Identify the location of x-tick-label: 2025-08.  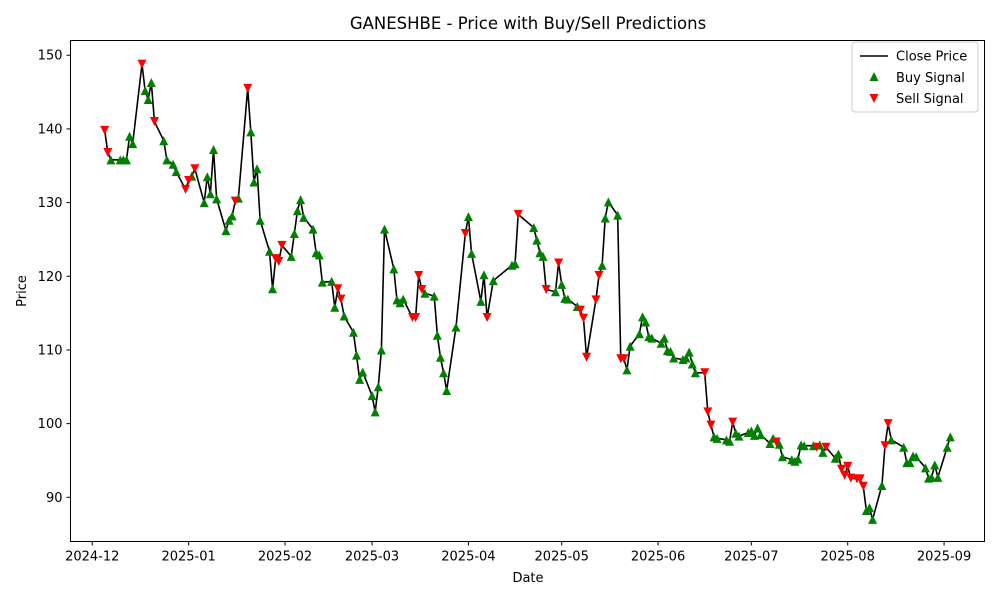
(848, 557).